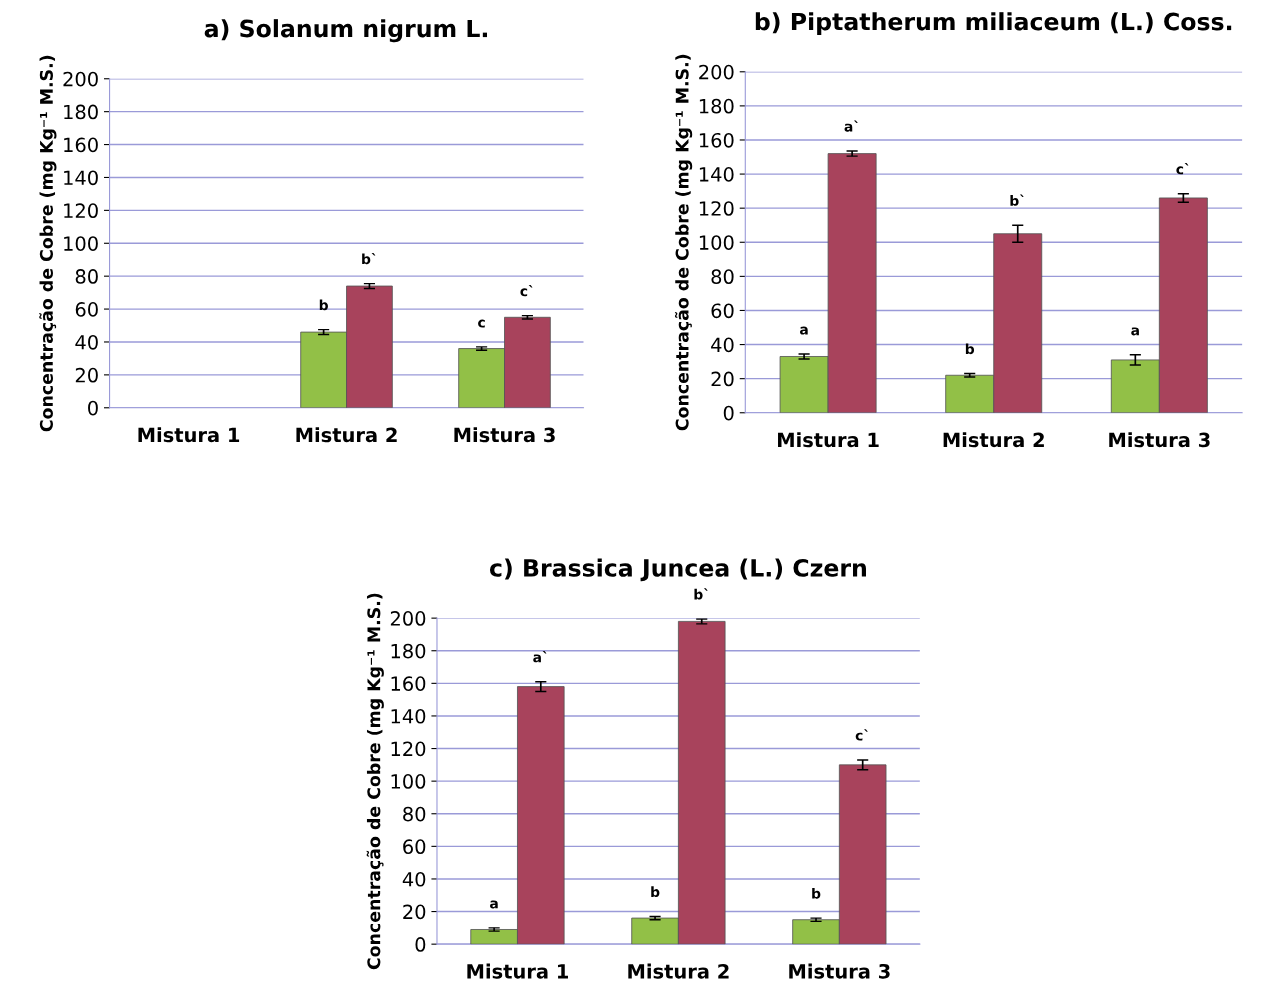  What do you see at coordinates (345, 31) in the screenshot?
I see `chart-title: a) Solanum nigrum L.` at bounding box center [345, 31].